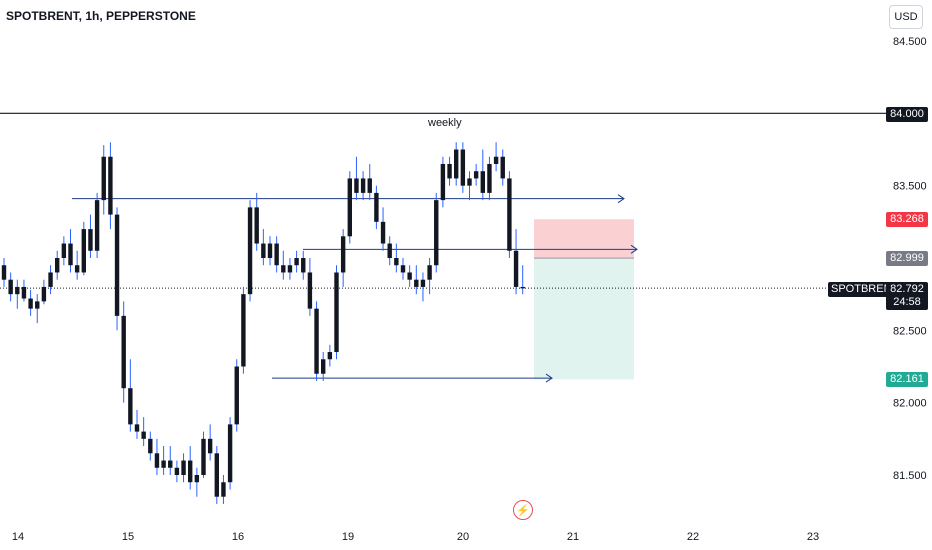  I want to click on x-tick-label: 22, so click(693, 537).